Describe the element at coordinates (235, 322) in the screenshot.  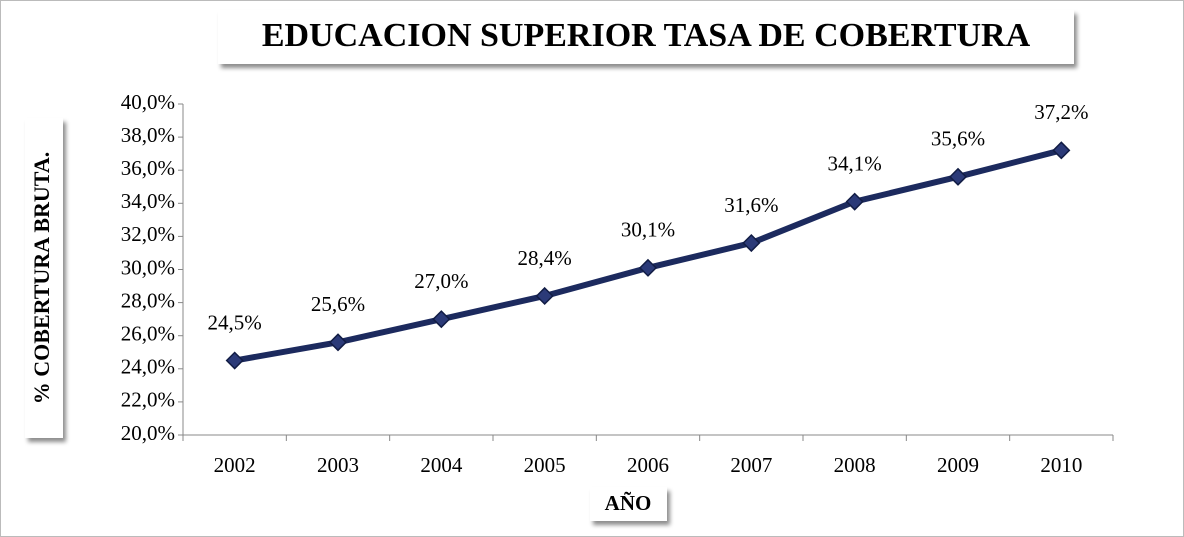
I see `data-label: 24,5%` at that location.